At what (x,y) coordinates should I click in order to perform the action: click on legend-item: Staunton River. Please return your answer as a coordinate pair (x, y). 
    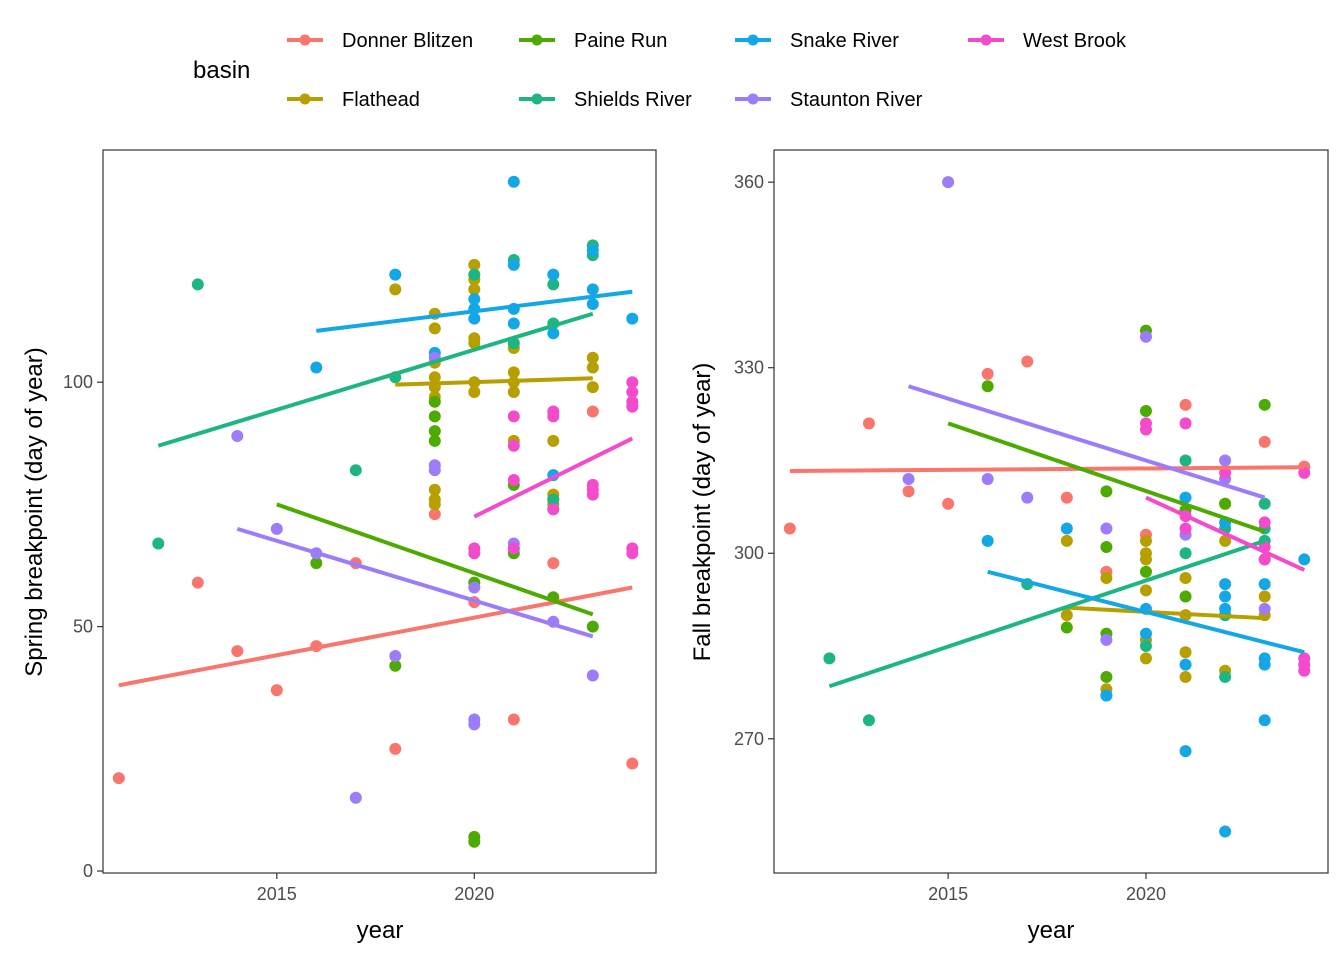
    Looking at the image, I should click on (829, 100).